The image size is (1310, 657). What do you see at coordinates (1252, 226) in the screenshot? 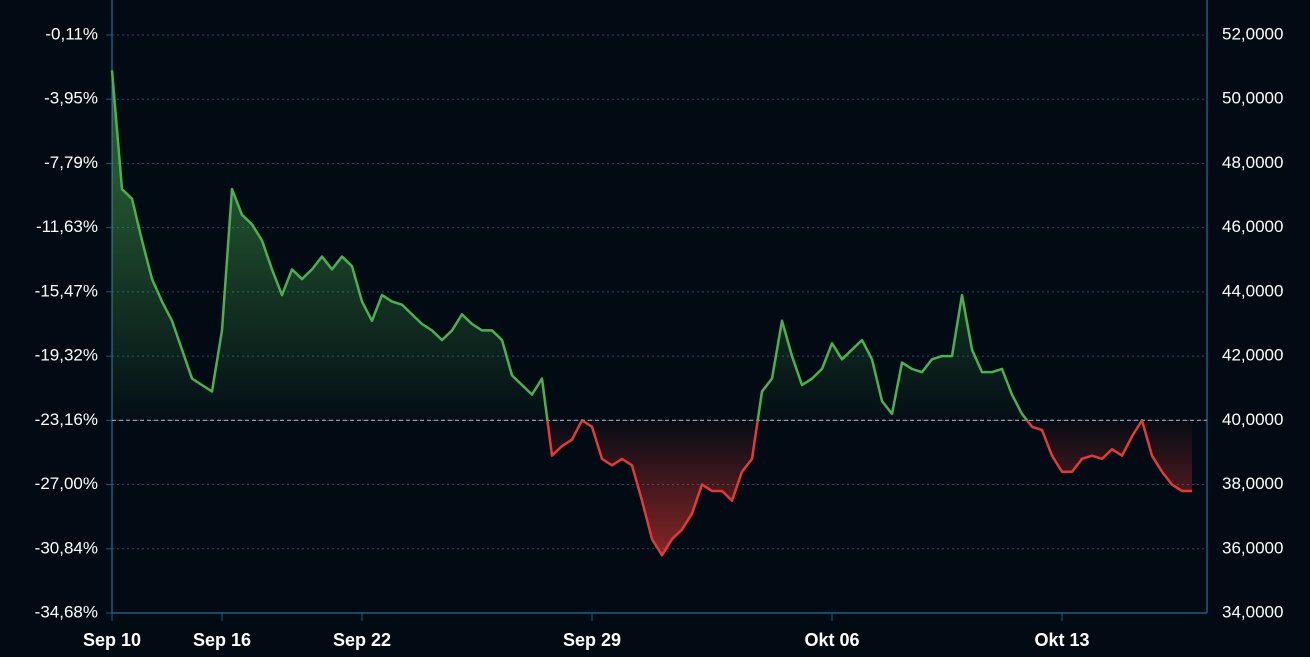
I see `y2-tick-label: 46,0000` at bounding box center [1252, 226].